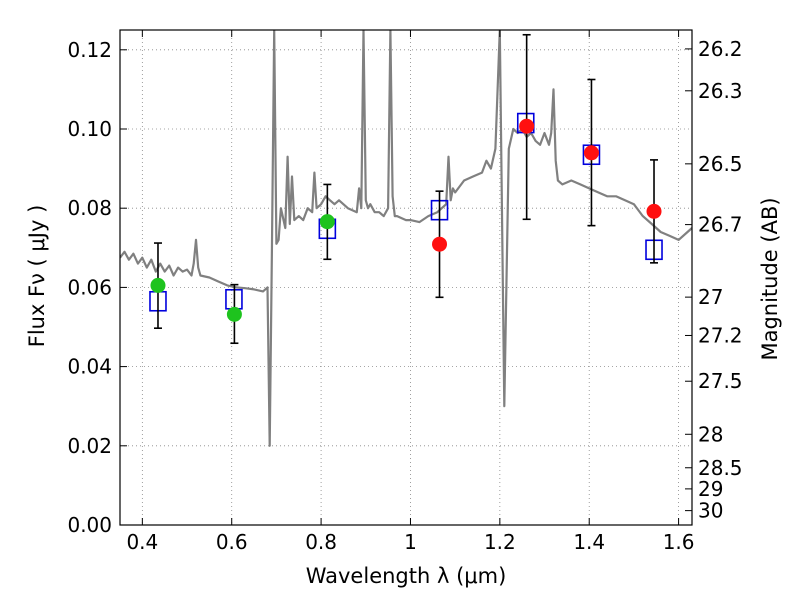 The height and width of the screenshot is (600, 800). I want to click on magnitude-tick-label: 26.3, so click(720, 91).